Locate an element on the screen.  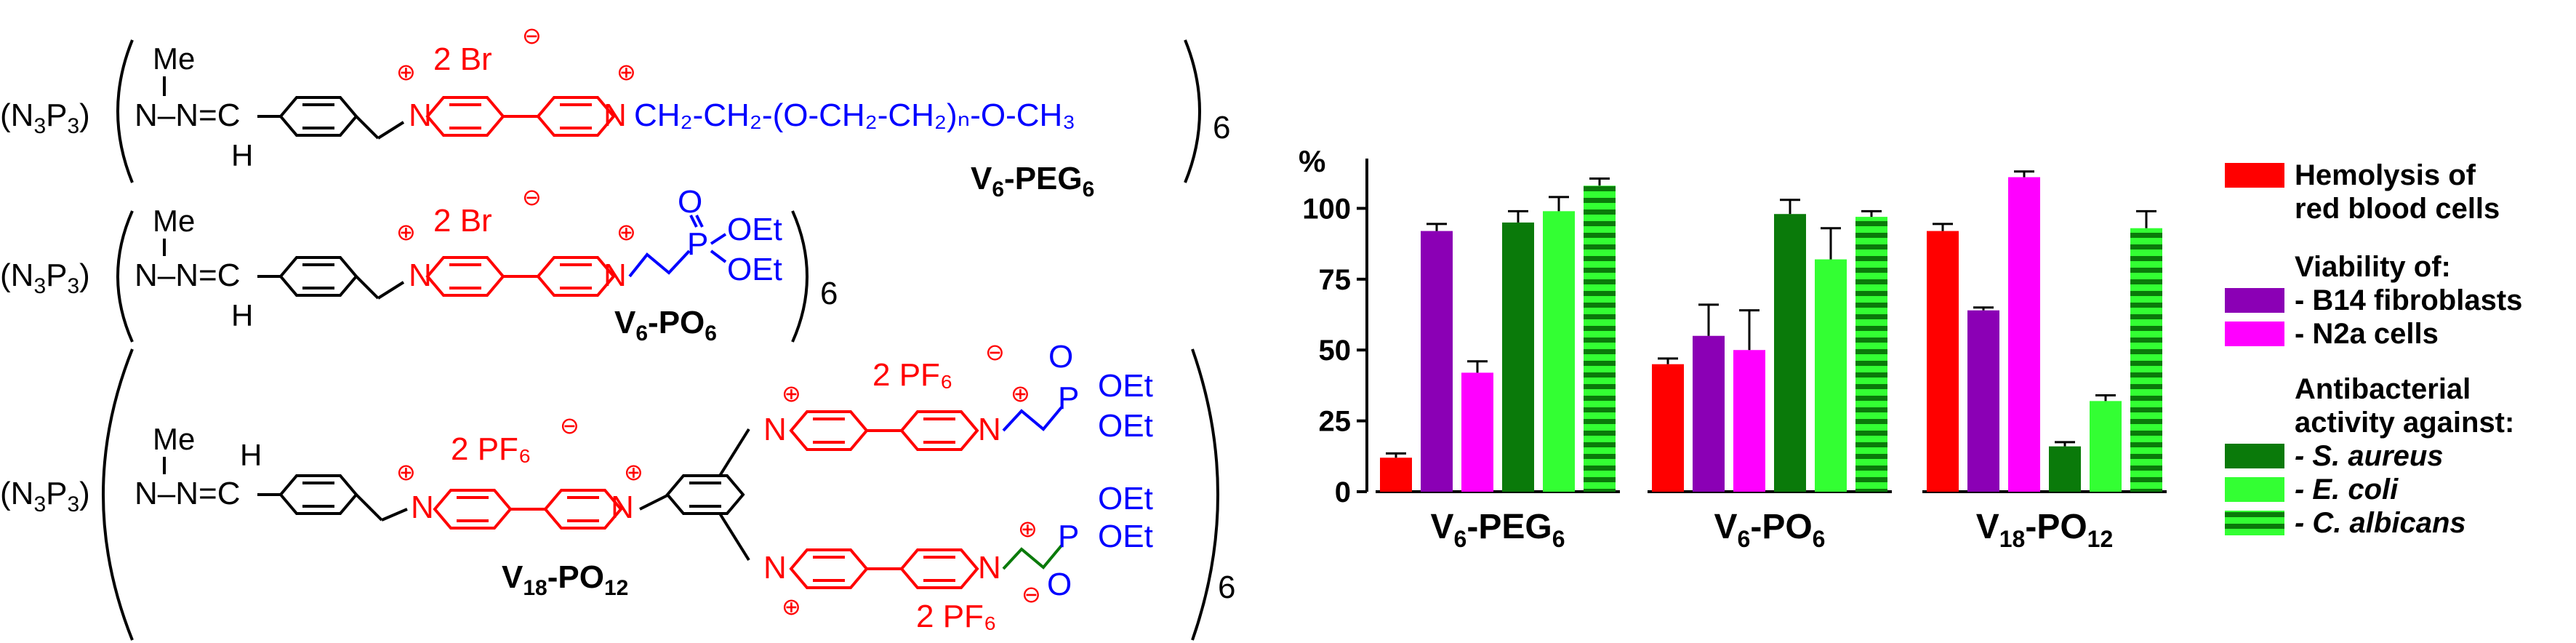
legend-heading: Viability of: is located at coordinates (2373, 267).